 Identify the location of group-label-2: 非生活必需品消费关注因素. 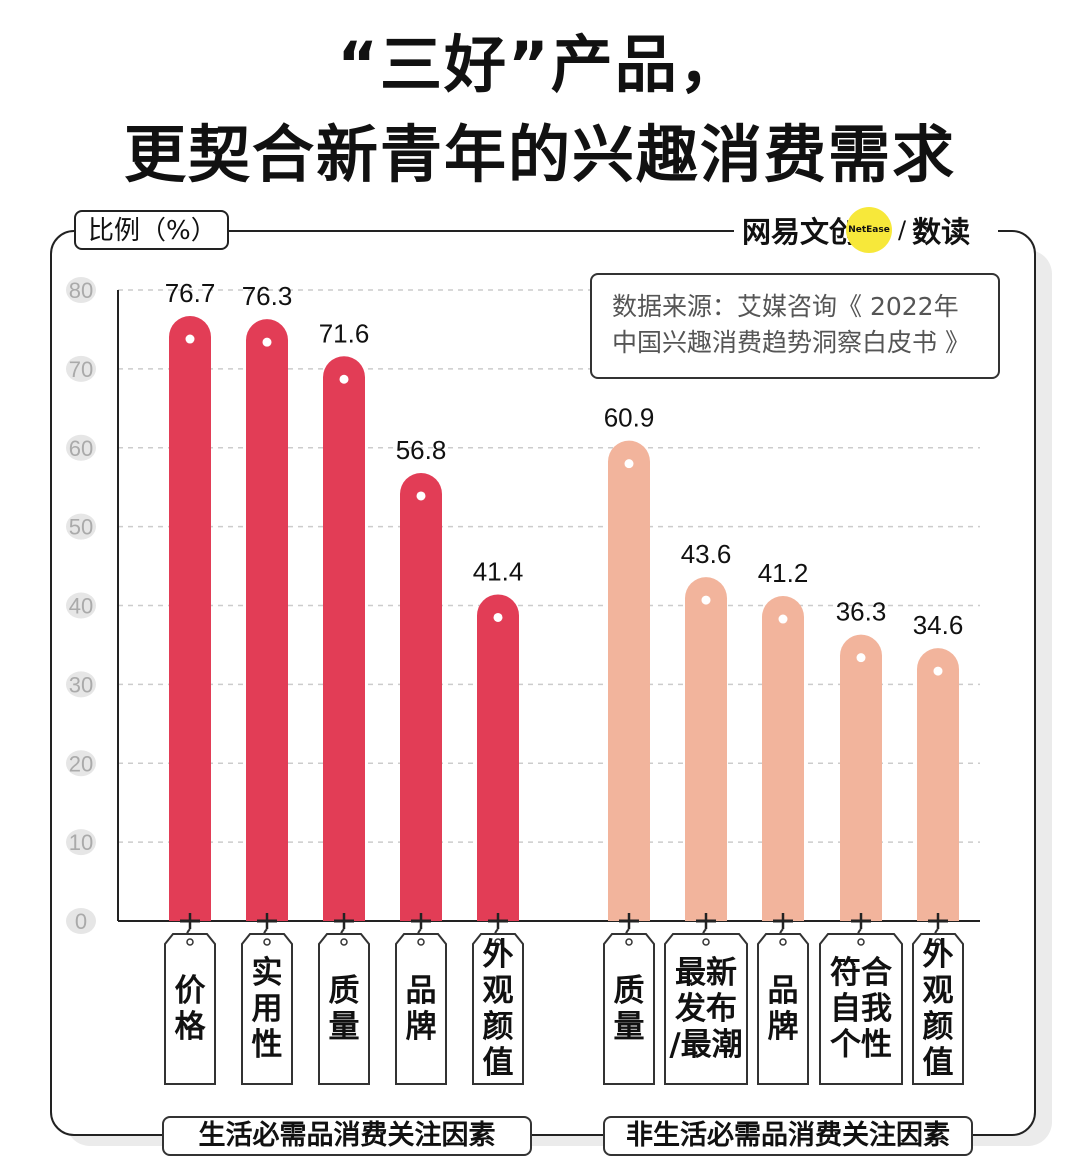
(788, 1136).